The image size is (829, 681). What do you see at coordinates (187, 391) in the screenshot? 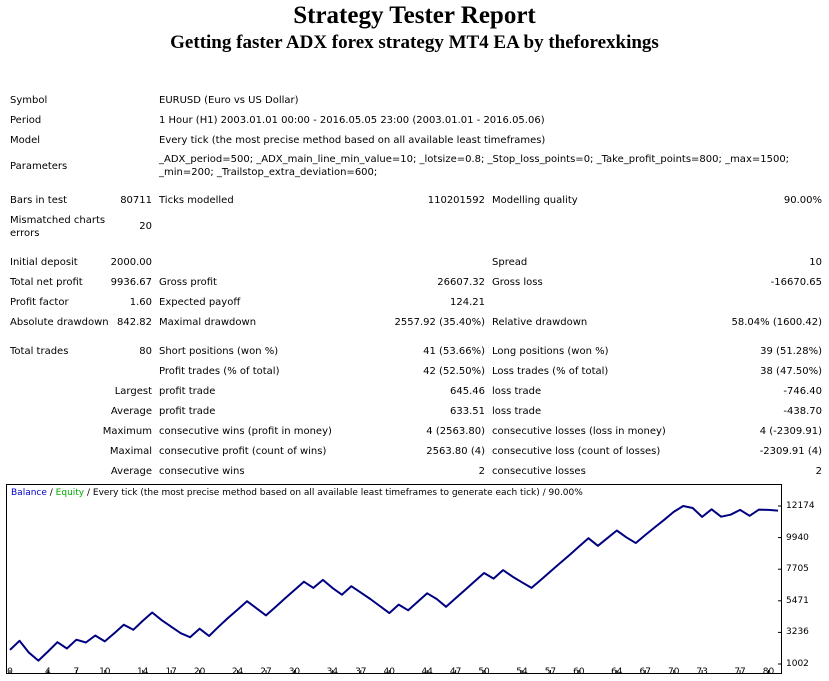
I see `largest-profit-label: profit trade` at bounding box center [187, 391].